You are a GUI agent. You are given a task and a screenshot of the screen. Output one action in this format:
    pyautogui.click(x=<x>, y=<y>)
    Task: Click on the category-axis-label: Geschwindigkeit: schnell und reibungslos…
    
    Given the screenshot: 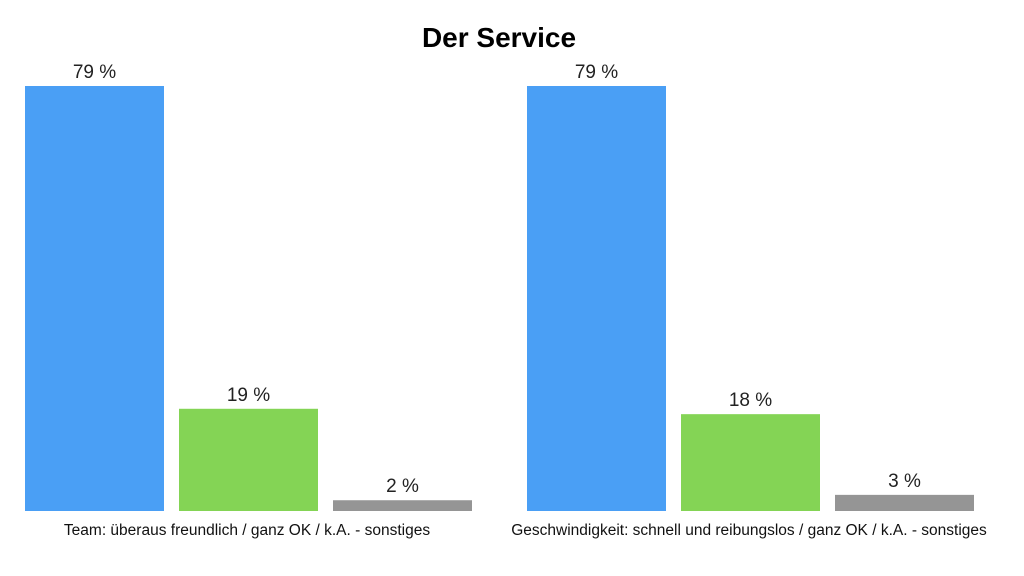 What is the action you would take?
    pyautogui.click(x=749, y=530)
    